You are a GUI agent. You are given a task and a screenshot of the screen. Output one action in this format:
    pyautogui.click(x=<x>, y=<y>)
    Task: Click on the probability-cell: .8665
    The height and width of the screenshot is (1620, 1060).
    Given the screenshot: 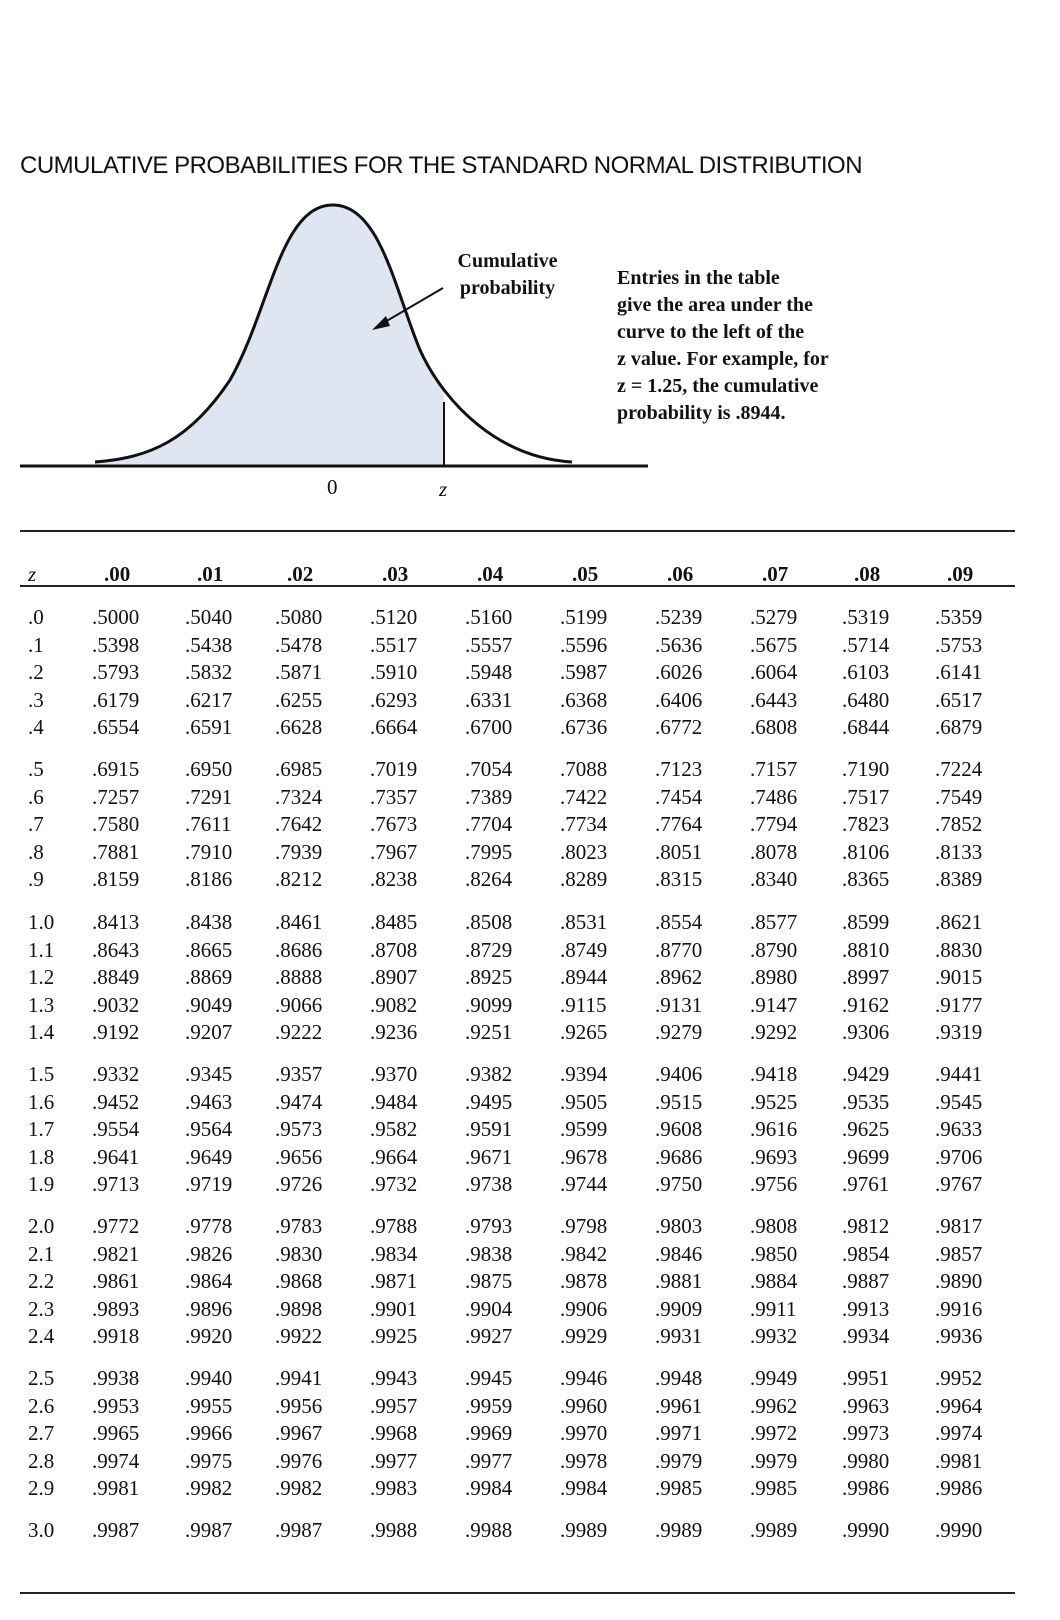 What is the action you would take?
    pyautogui.click(x=209, y=949)
    